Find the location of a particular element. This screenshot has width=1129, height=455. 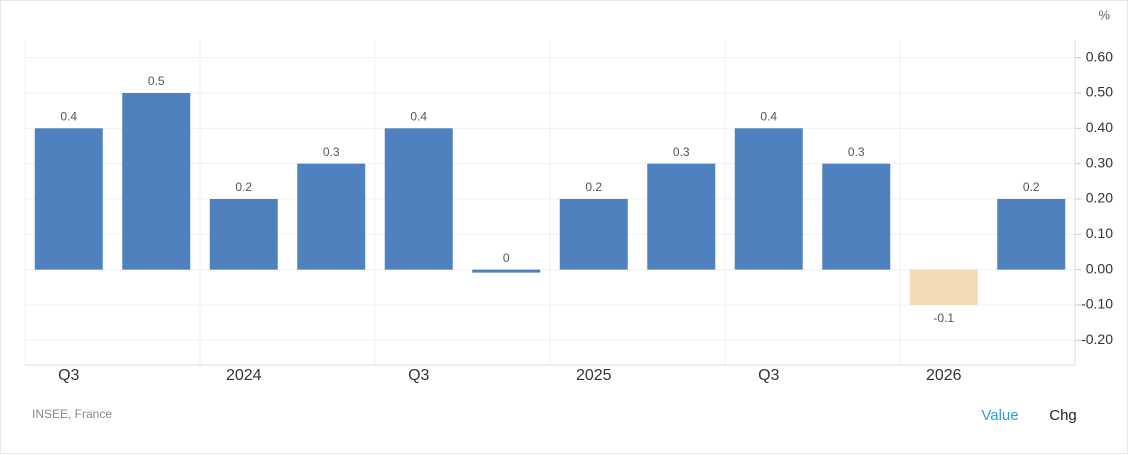

value-label: 0 is located at coordinates (506, 258).